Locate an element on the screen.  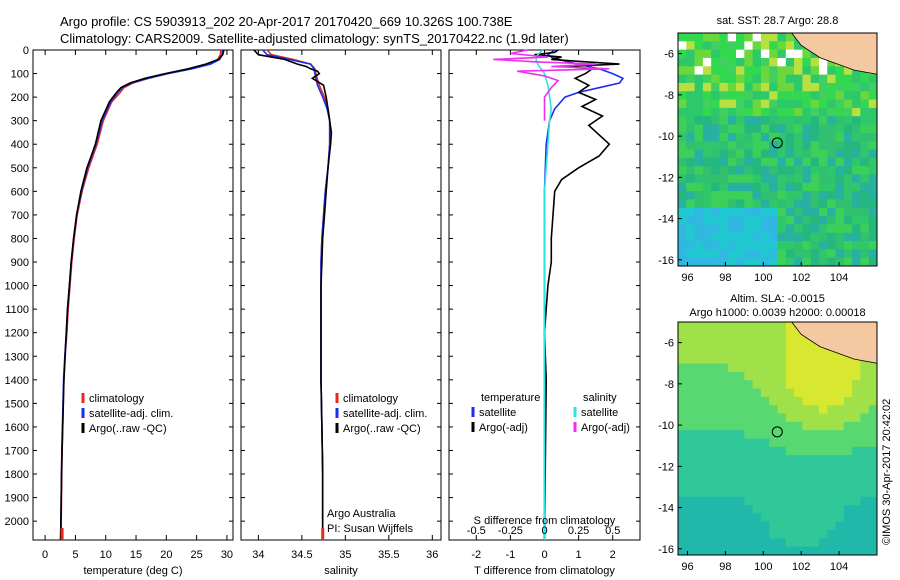
y-tick-label: -10 is located at coordinates (666, 426).